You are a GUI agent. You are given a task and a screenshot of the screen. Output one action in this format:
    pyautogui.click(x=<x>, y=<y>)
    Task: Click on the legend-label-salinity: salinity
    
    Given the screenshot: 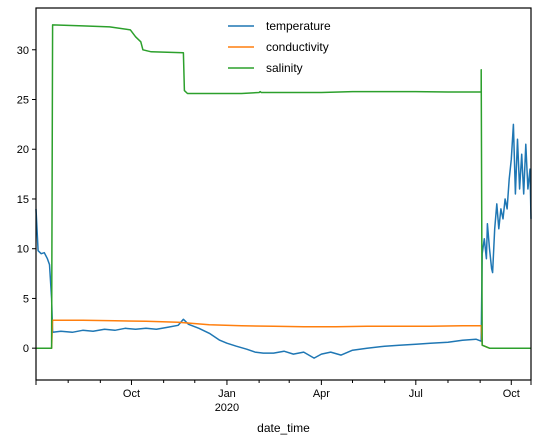 What is the action you would take?
    pyautogui.click(x=284, y=68)
    